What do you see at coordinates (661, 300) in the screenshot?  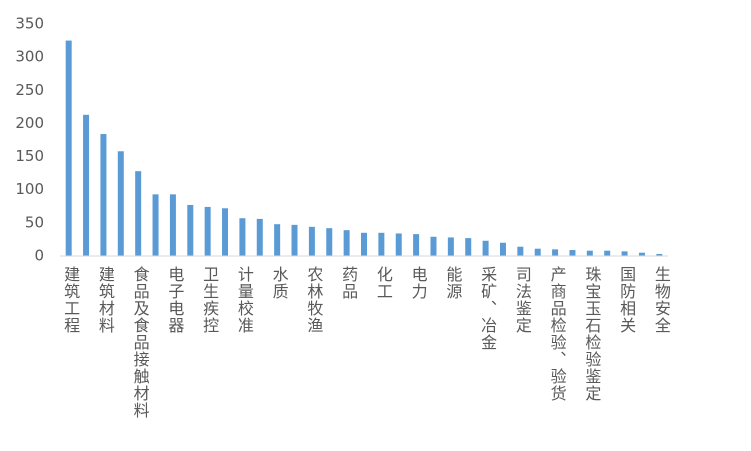 I see `x-tick-label: 生物安全` at bounding box center [661, 300].